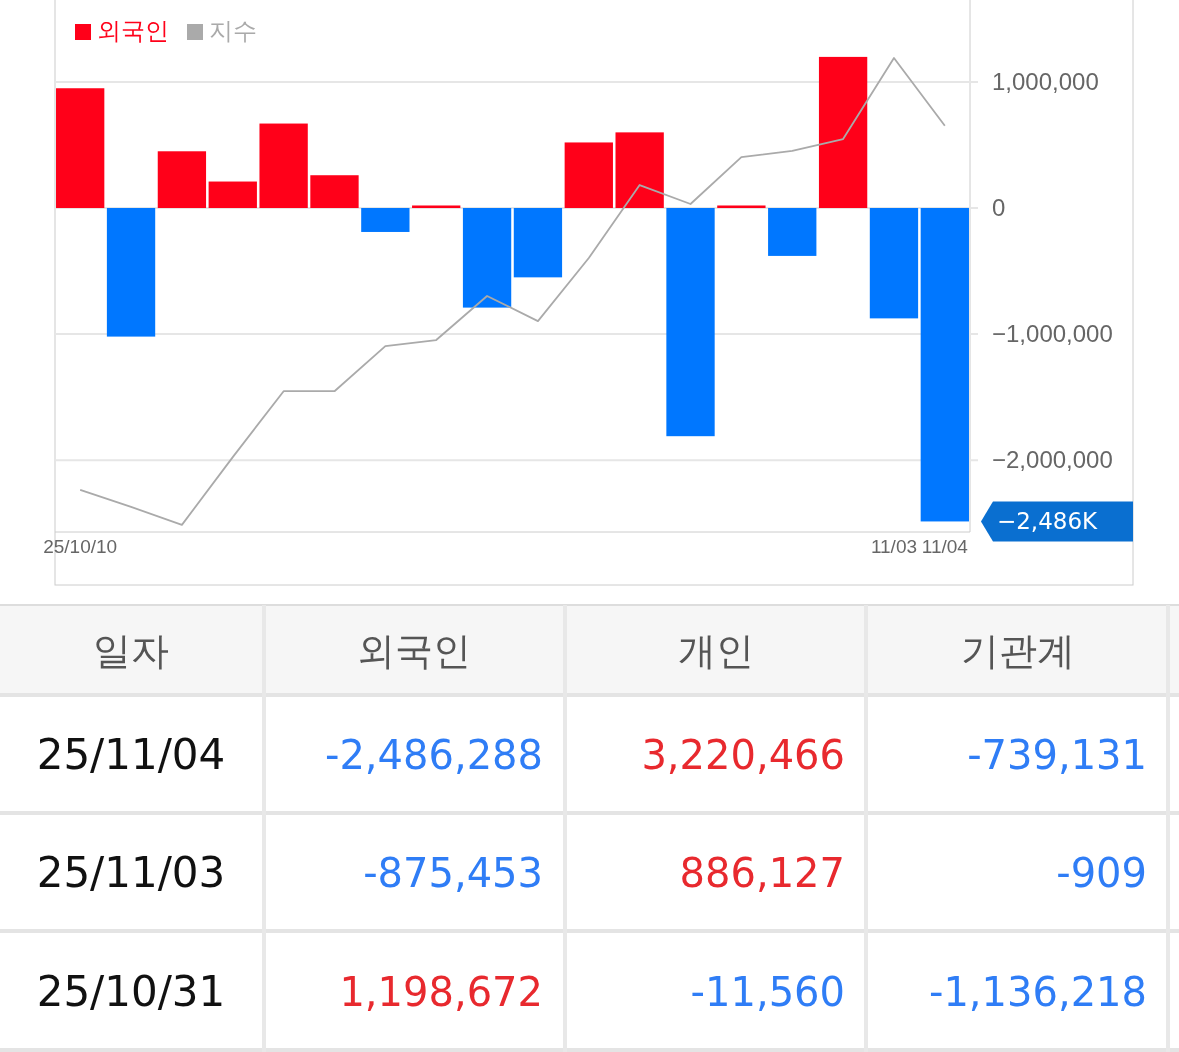 This screenshot has width=1179, height=1052. Describe the element at coordinates (1047, 521) in the screenshot. I see `annotation: −2,486K` at that location.